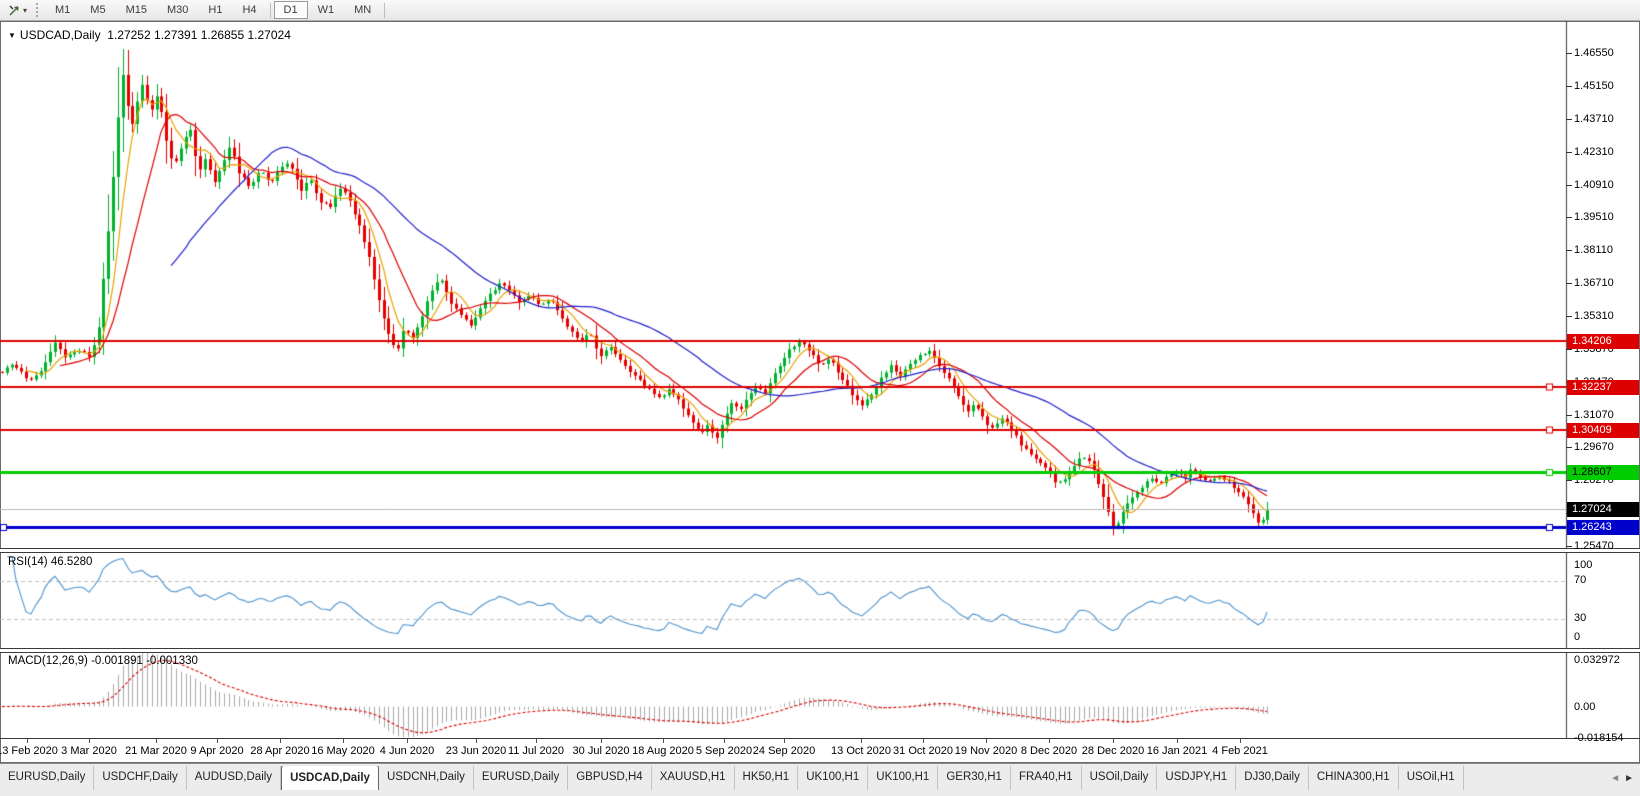 The height and width of the screenshot is (796, 1640). What do you see at coordinates (767, 778) in the screenshot?
I see `symbol-tab-hk50-h1: HK50,H1` at bounding box center [767, 778].